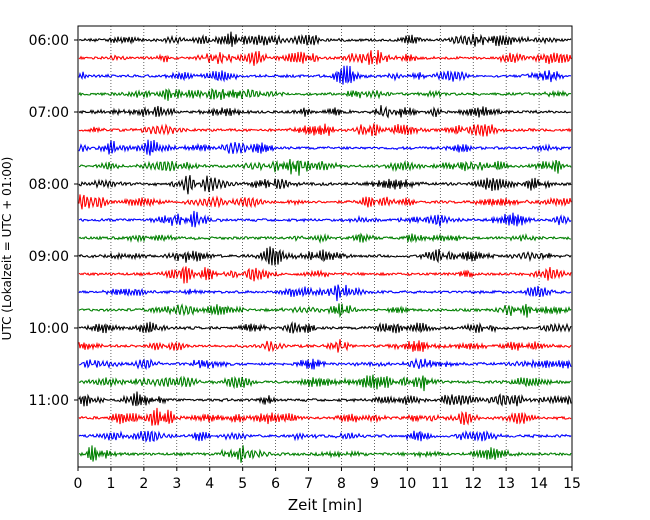  I want to click on y-tick-label: 08:00, so click(49, 185).